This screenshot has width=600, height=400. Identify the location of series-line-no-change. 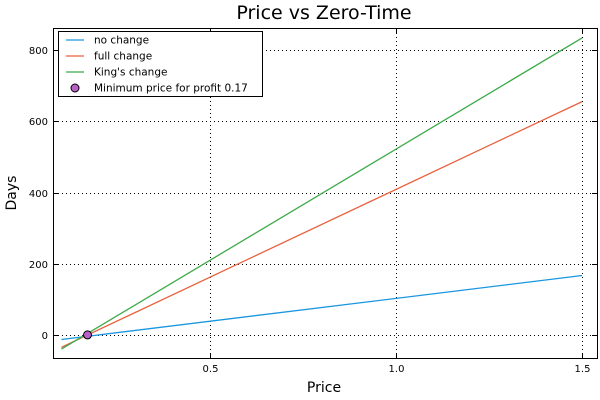
(322, 307).